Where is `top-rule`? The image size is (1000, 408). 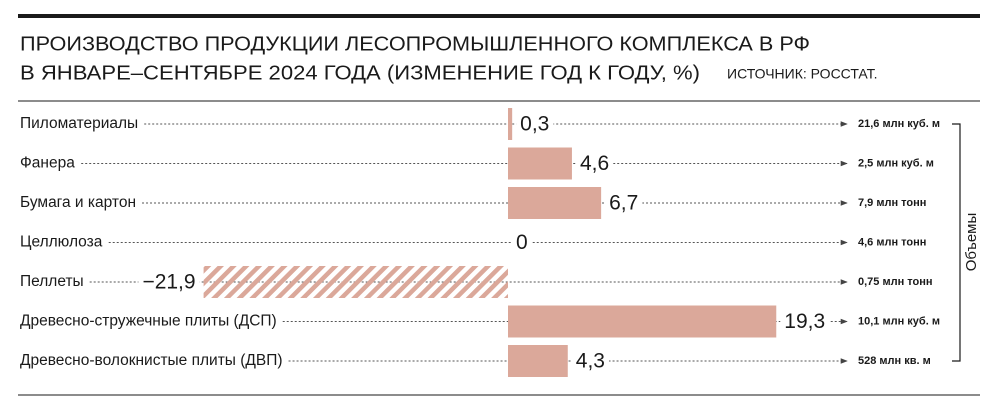
top-rule is located at coordinates (499, 16).